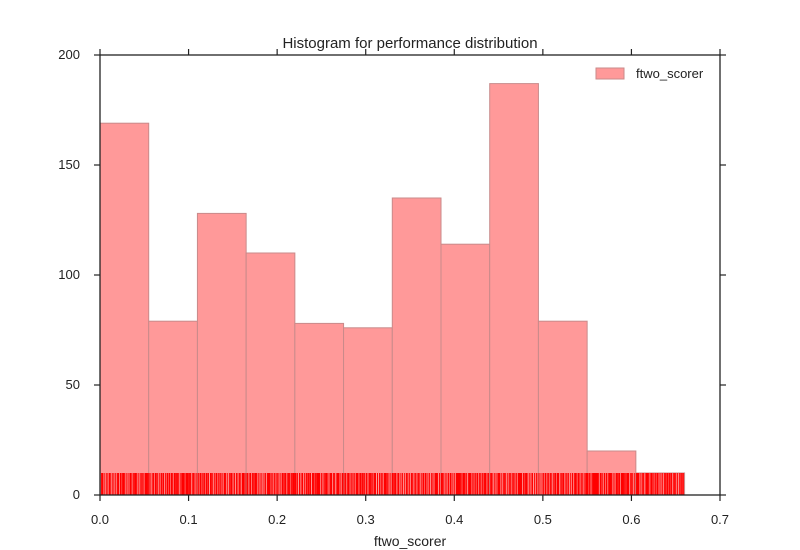  I want to click on legend: ftwo_scorer, so click(649, 73).